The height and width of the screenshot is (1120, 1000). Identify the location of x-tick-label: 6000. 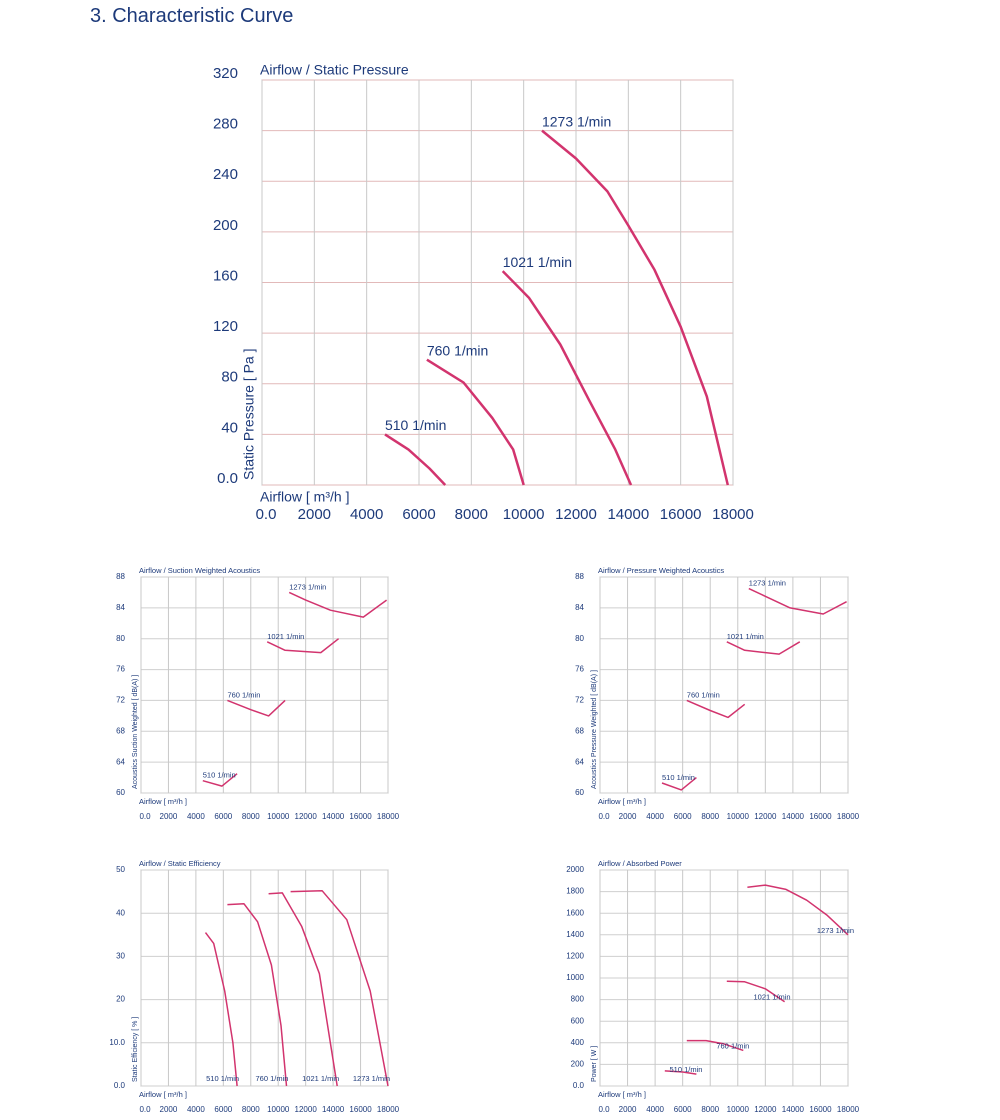
(223, 1109).